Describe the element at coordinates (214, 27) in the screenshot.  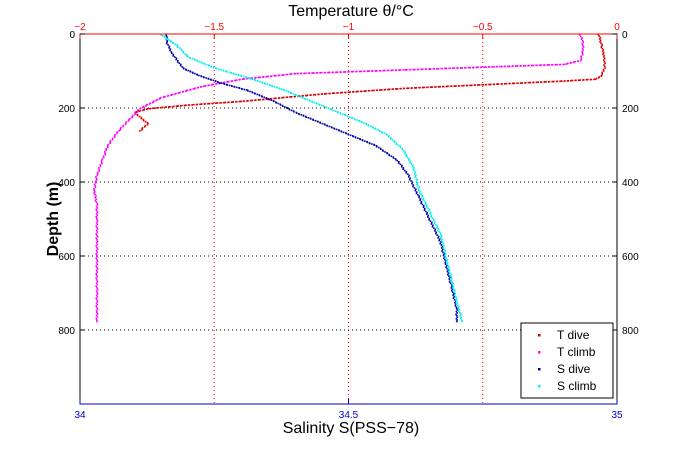
I see `top-tick-label: −1.5` at that location.